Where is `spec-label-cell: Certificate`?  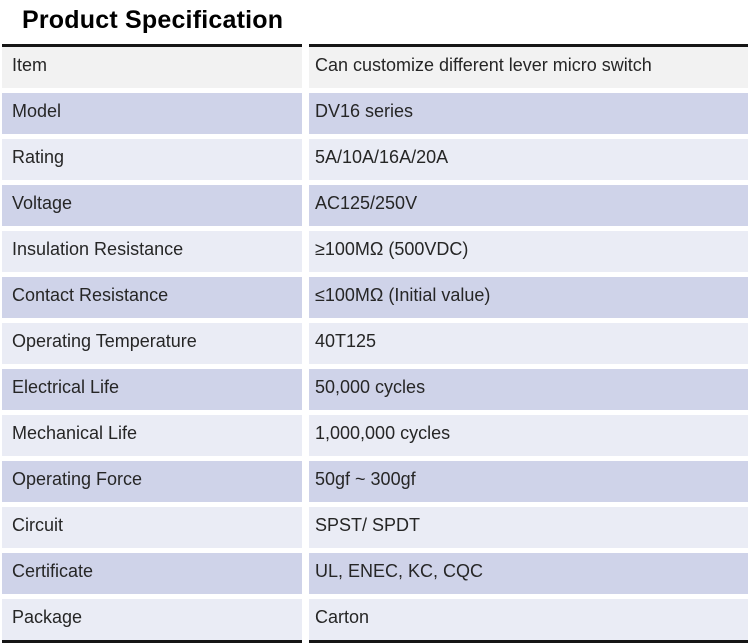 spec-label-cell: Certificate is located at coordinates (152, 573).